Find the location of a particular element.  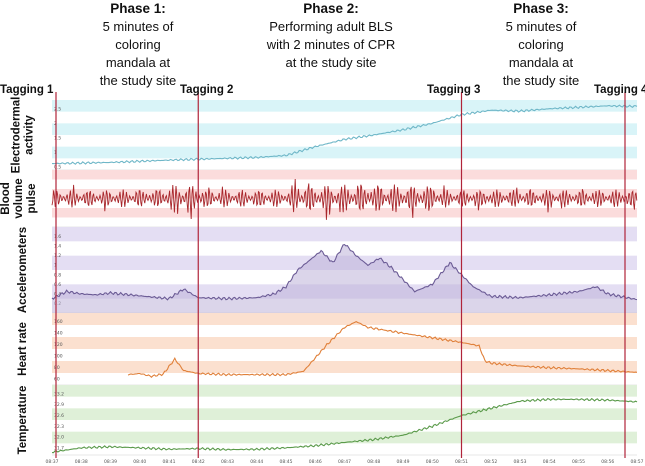

y-tick-label: 33.2 is located at coordinates (59, 394).